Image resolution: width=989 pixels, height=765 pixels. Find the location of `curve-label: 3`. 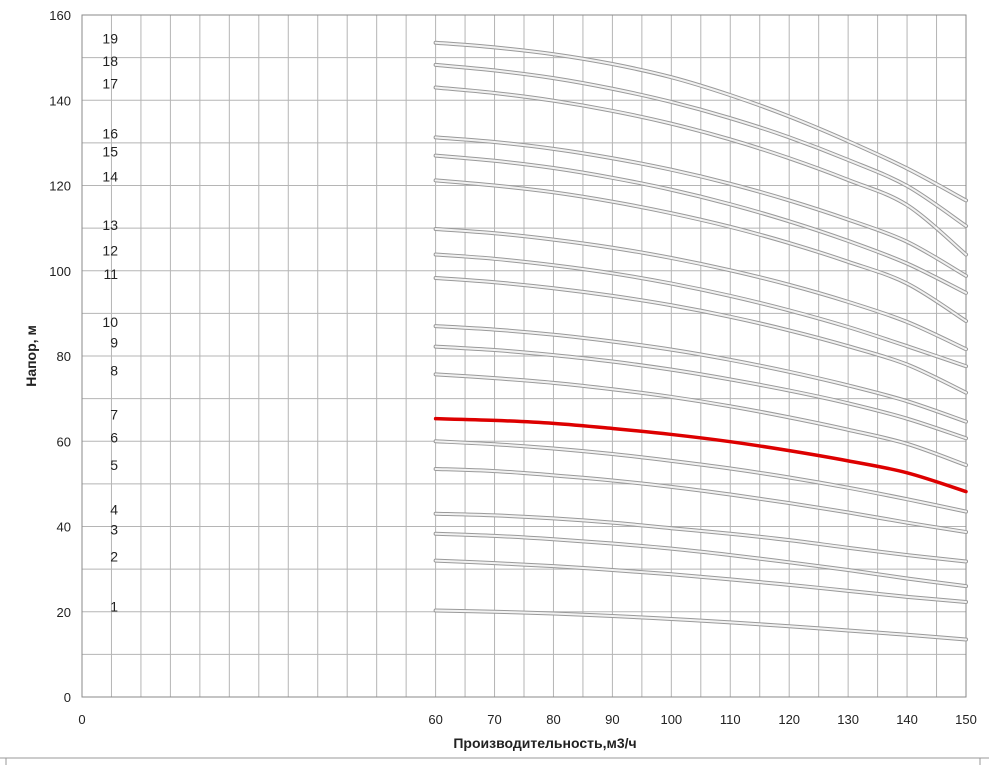

curve-label: 3 is located at coordinates (114, 530).